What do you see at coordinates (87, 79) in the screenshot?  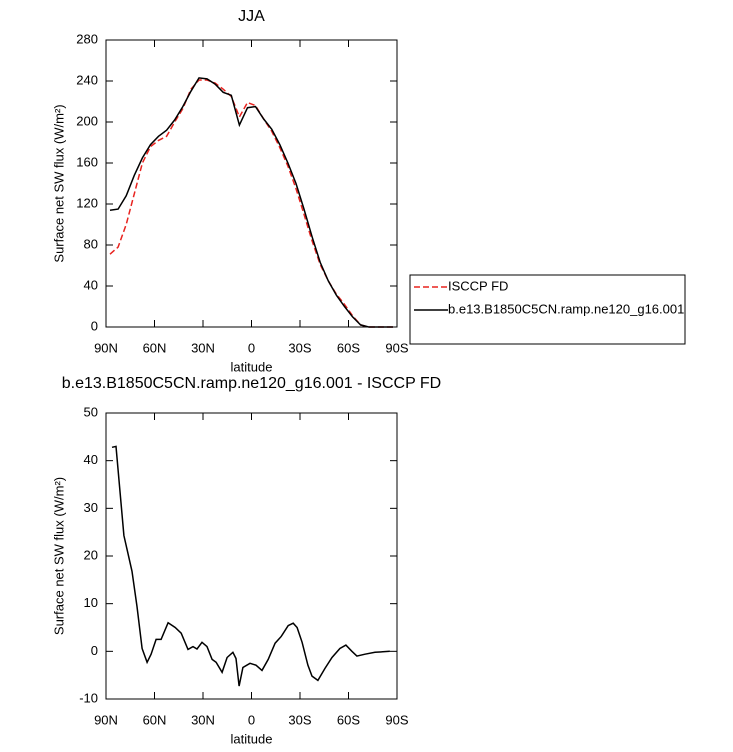 I see `y-tick-label: 240` at bounding box center [87, 79].